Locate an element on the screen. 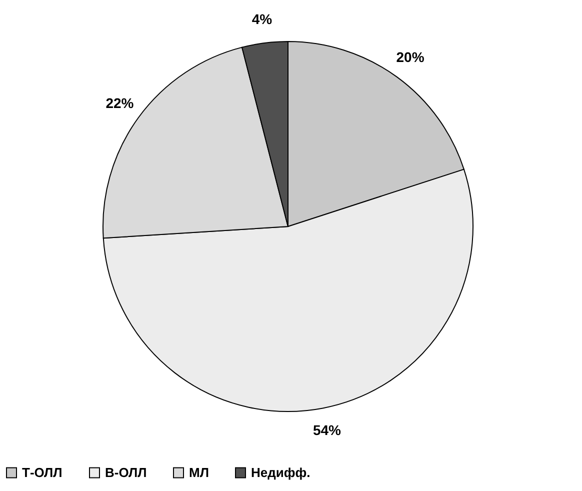  data-label: 4% is located at coordinates (262, 19).